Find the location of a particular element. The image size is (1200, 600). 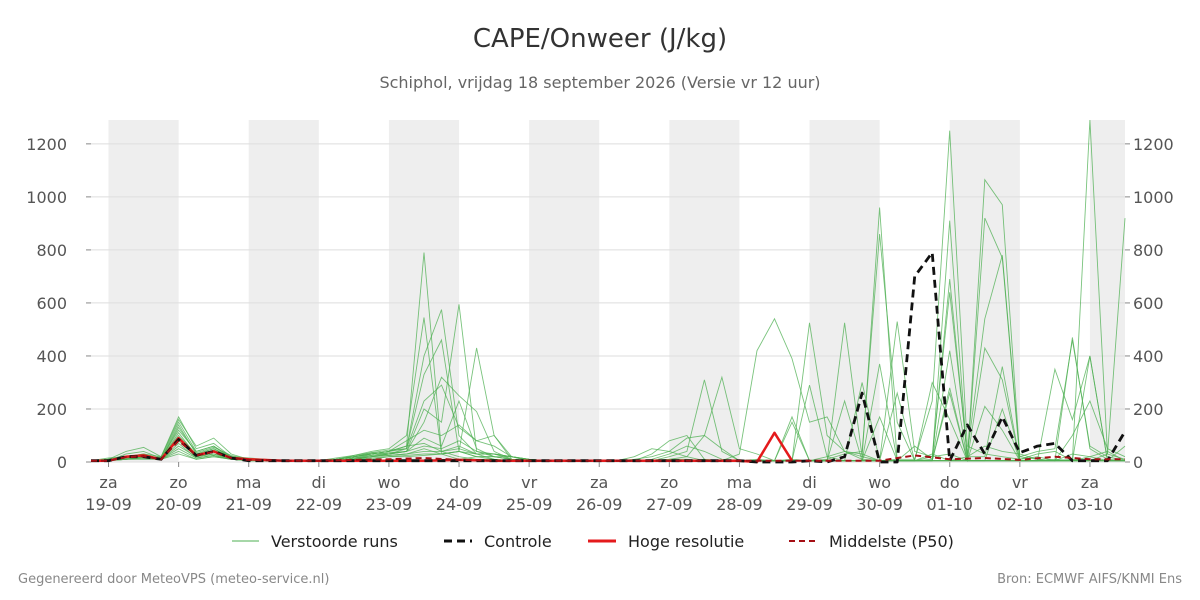

y-tick-label-left: 600 is located at coordinates (51, 303).